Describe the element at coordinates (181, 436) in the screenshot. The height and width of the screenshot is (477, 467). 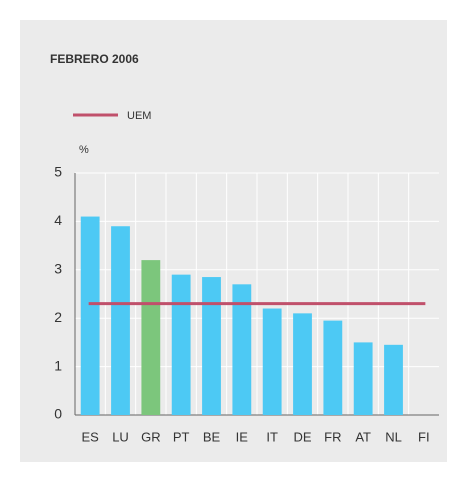
I see `x-tick-label: PT` at that location.